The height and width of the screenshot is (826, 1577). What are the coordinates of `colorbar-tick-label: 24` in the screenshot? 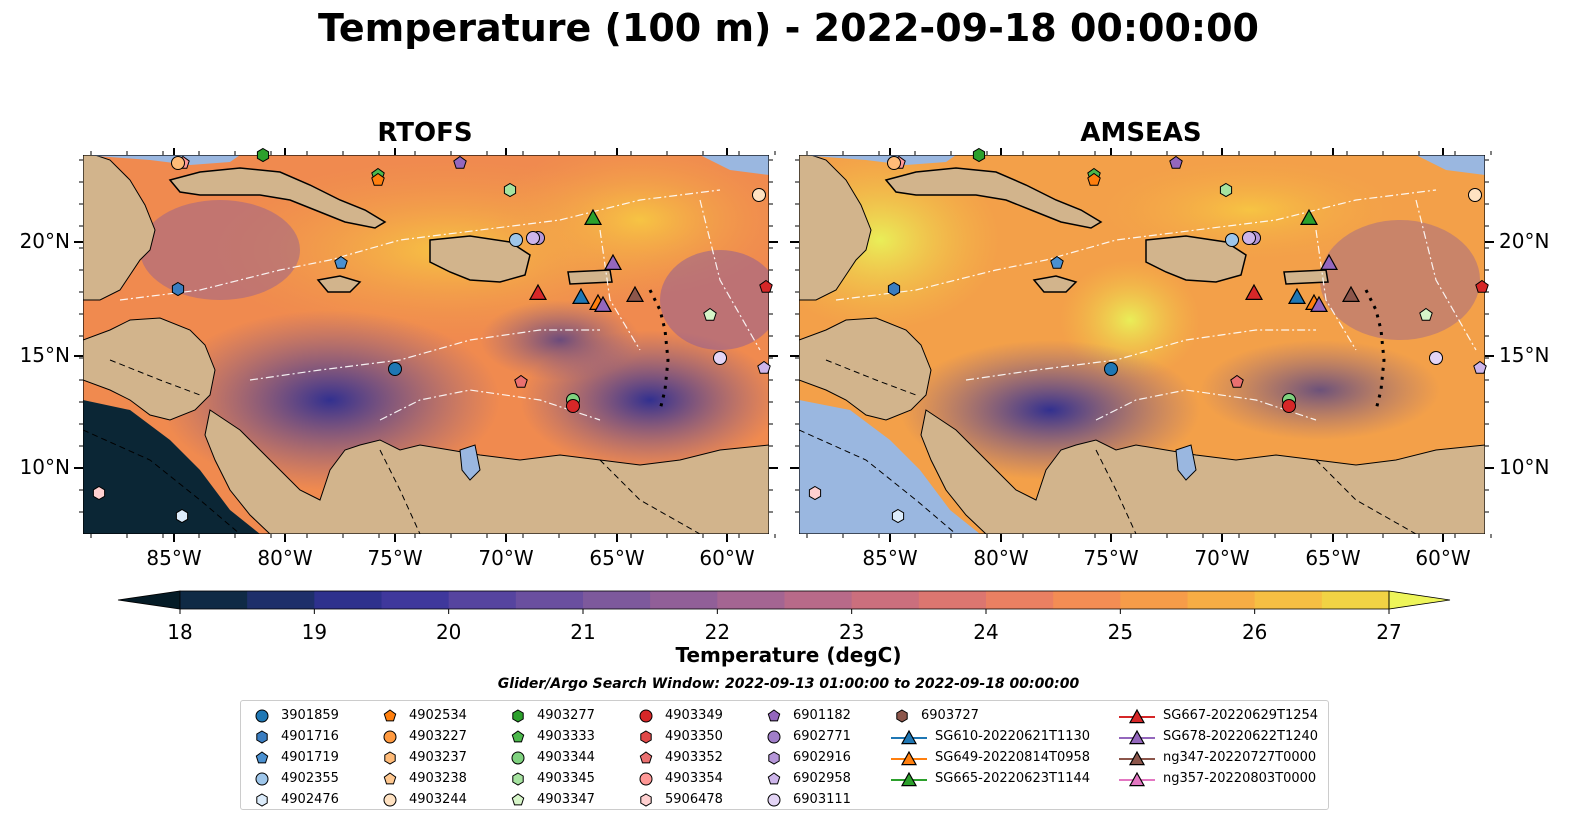 It's located at (985, 632).